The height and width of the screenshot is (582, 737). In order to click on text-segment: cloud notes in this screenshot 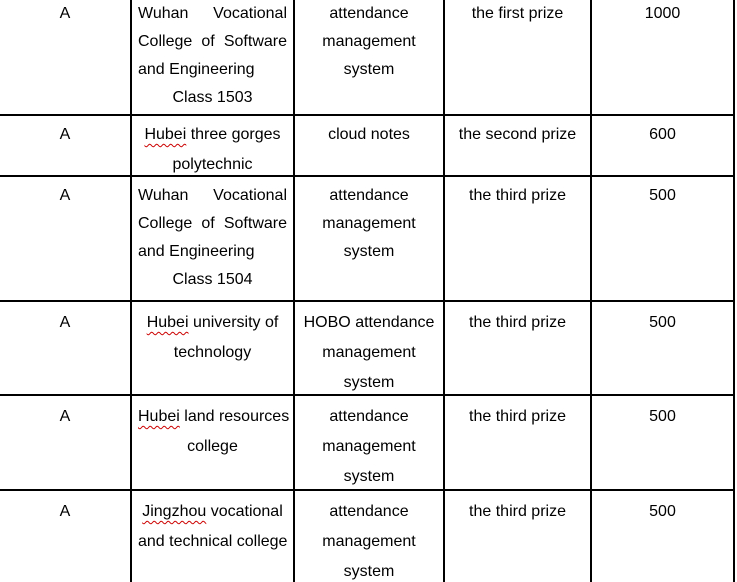, I will do `click(369, 134)`.